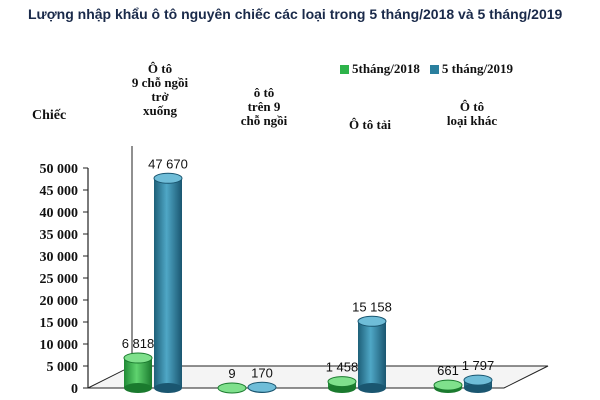  Describe the element at coordinates (168, 163) in the screenshot. I see `data-label: 47 670` at that location.